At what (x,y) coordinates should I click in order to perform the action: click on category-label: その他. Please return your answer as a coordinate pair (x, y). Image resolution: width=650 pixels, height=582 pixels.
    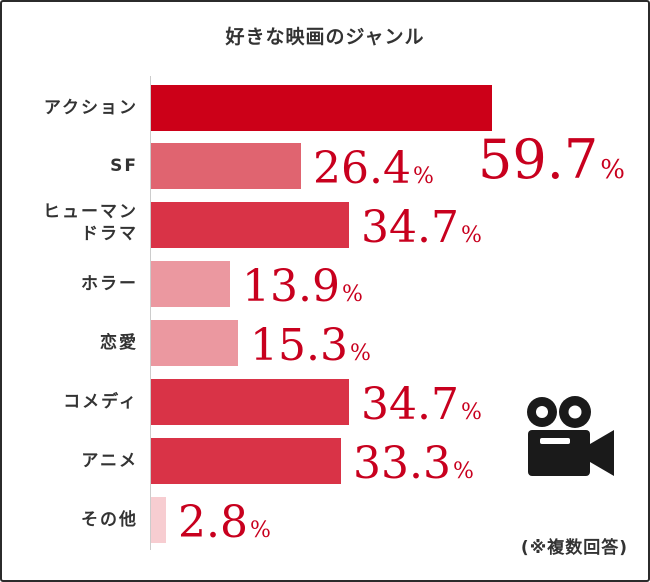
    Looking at the image, I should click on (69, 520).